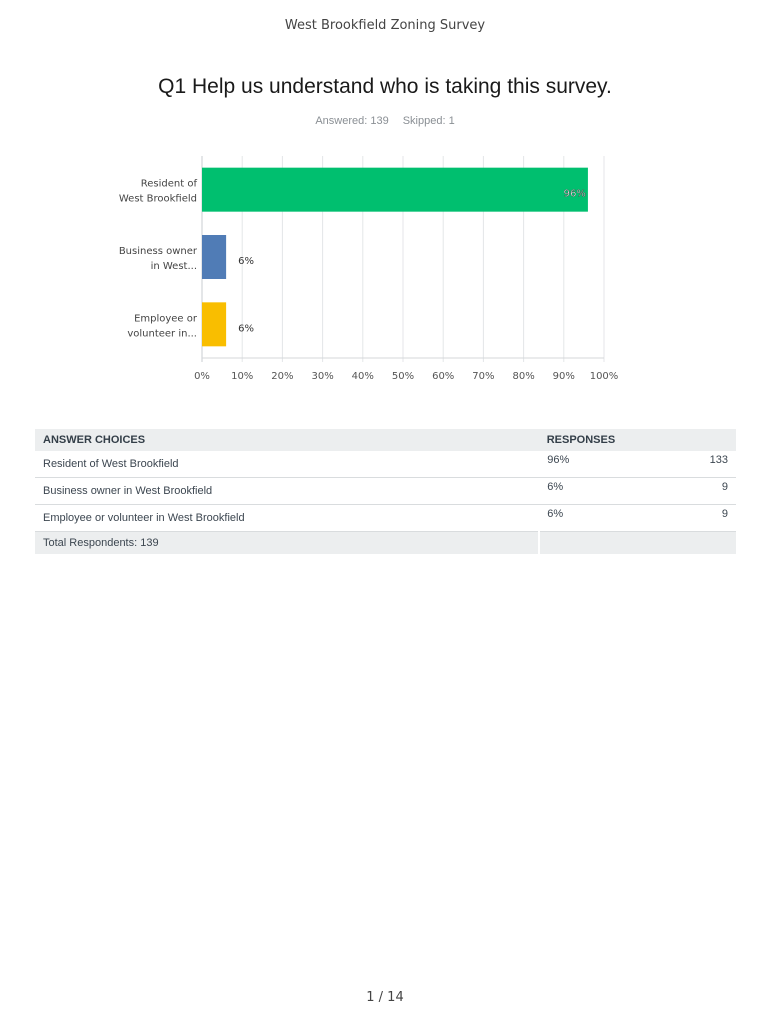 This screenshot has height=1024, width=770. Describe the element at coordinates (604, 376) in the screenshot. I see `x-tick-label: 100%` at that location.